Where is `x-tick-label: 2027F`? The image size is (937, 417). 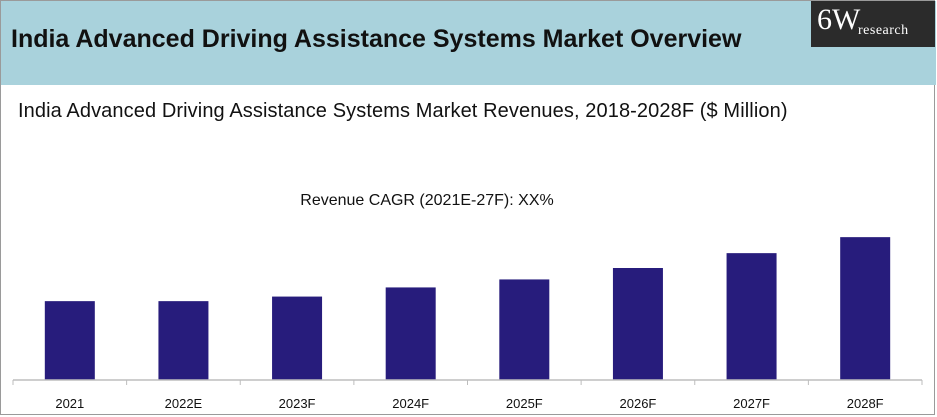 x-tick-label: 2027F is located at coordinates (751, 403).